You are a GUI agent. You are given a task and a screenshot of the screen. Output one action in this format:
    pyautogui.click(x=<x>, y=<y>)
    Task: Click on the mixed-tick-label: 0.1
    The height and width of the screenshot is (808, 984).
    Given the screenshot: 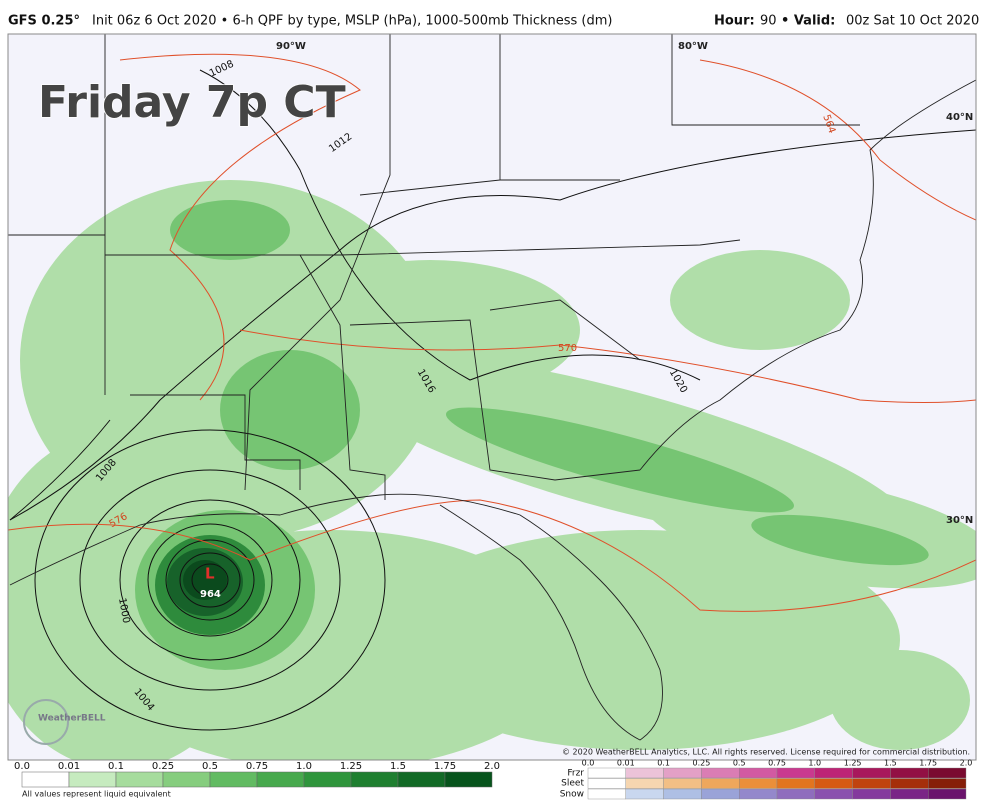 What is the action you would take?
    pyautogui.click(x=663, y=763)
    